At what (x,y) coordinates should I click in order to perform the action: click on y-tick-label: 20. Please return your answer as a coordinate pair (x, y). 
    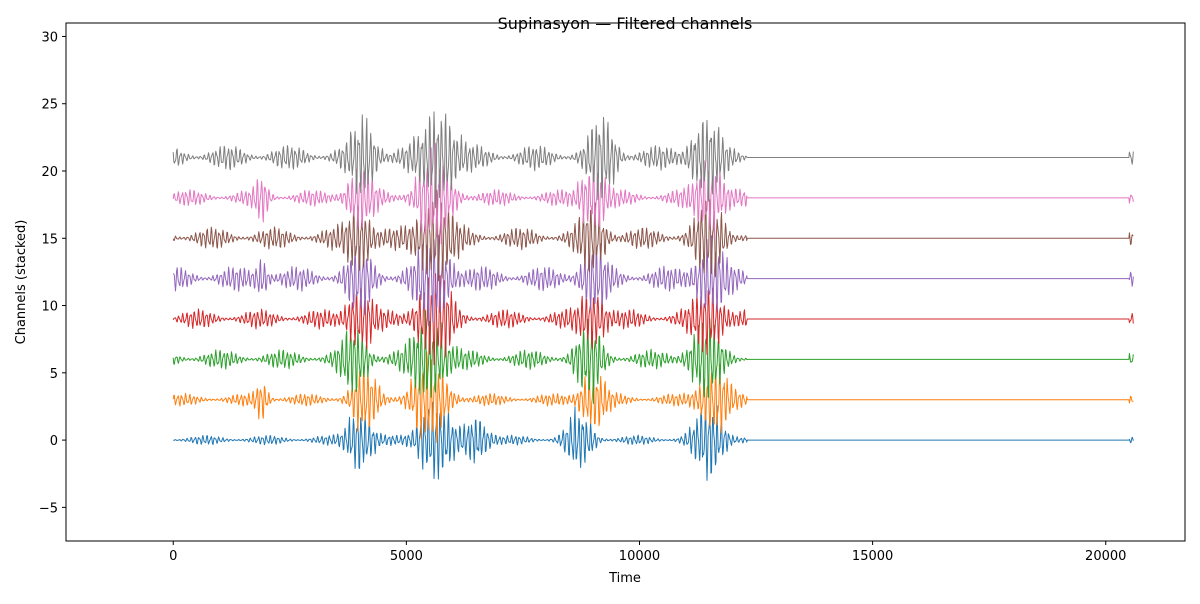
    Looking at the image, I should click on (49, 172).